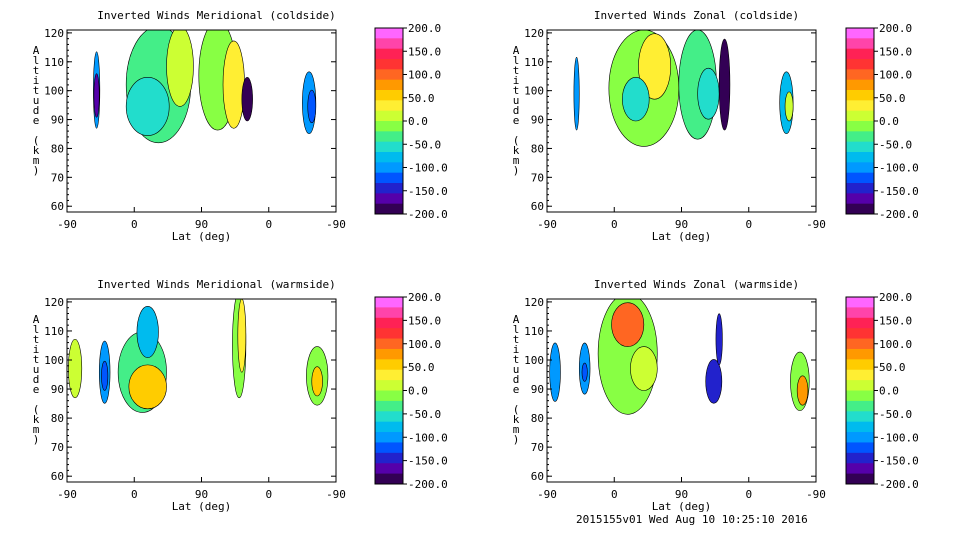 This screenshot has height=540, width=960. I want to click on colorbar-tick-label: 200.0, so click(424, 297).